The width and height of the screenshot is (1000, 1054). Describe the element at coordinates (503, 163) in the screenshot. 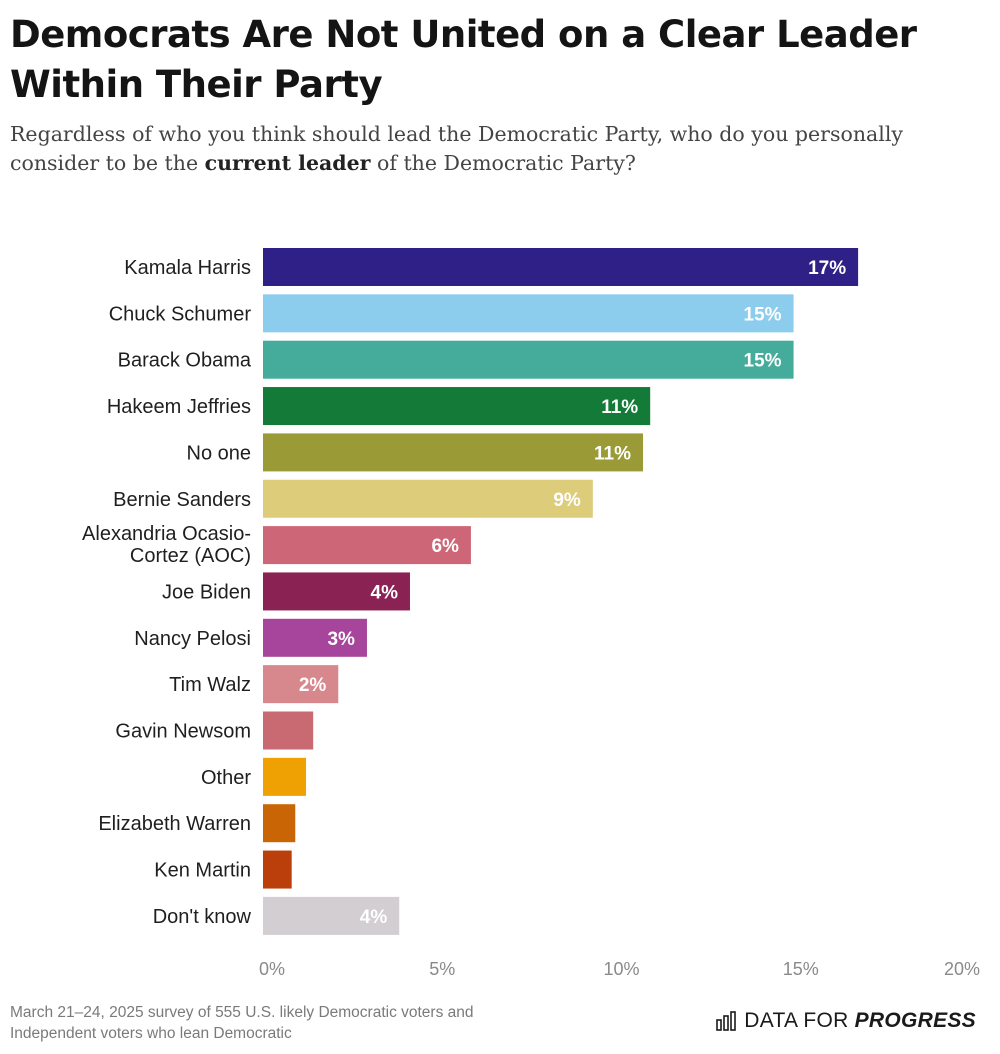

I see `subtitle-text-end: of the Democratic Party?` at that location.